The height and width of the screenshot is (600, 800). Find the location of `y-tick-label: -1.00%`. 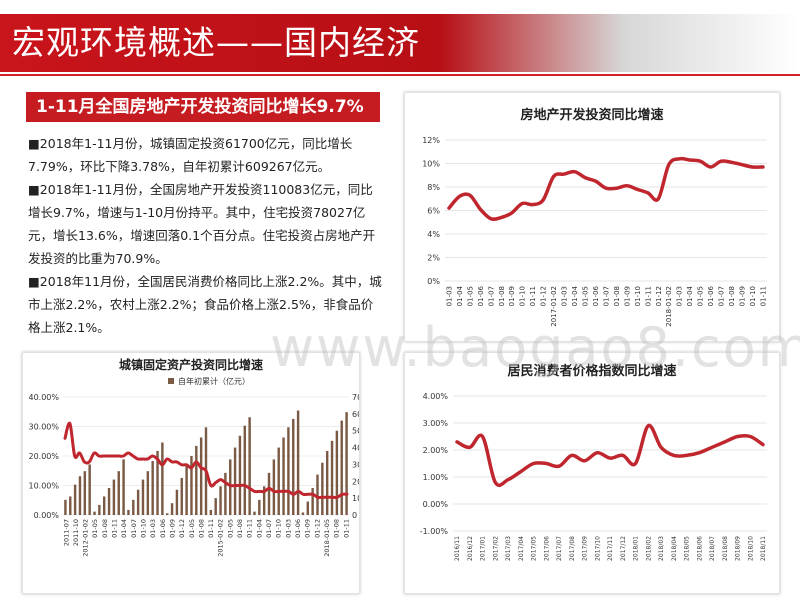

y-tick-label: -1.00% is located at coordinates (434, 531).